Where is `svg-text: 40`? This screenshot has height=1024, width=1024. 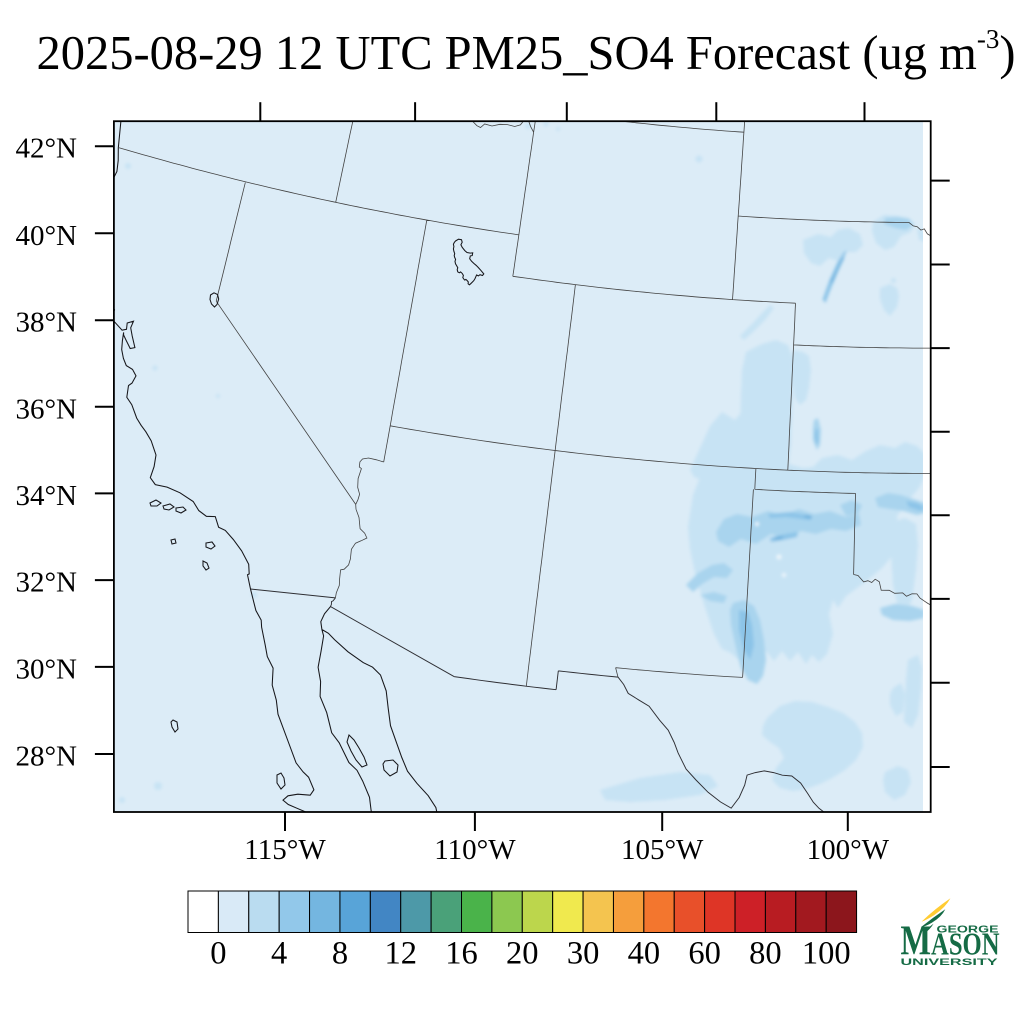 svg-text: 40 is located at coordinates (644, 954).